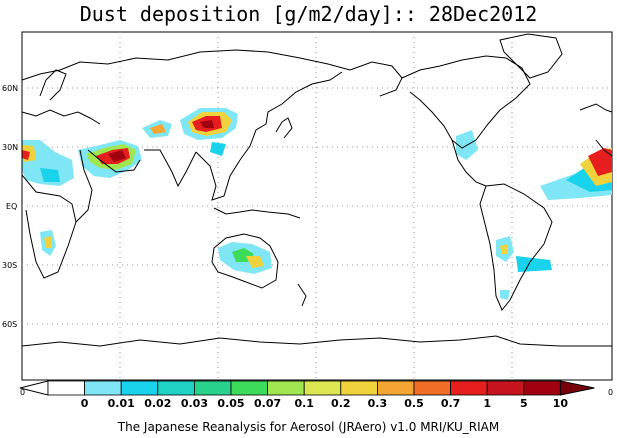 This screenshot has height=438, width=617. What do you see at coordinates (414, 403) in the screenshot?
I see `colorbar-tick-label: 0.5` at bounding box center [414, 403].